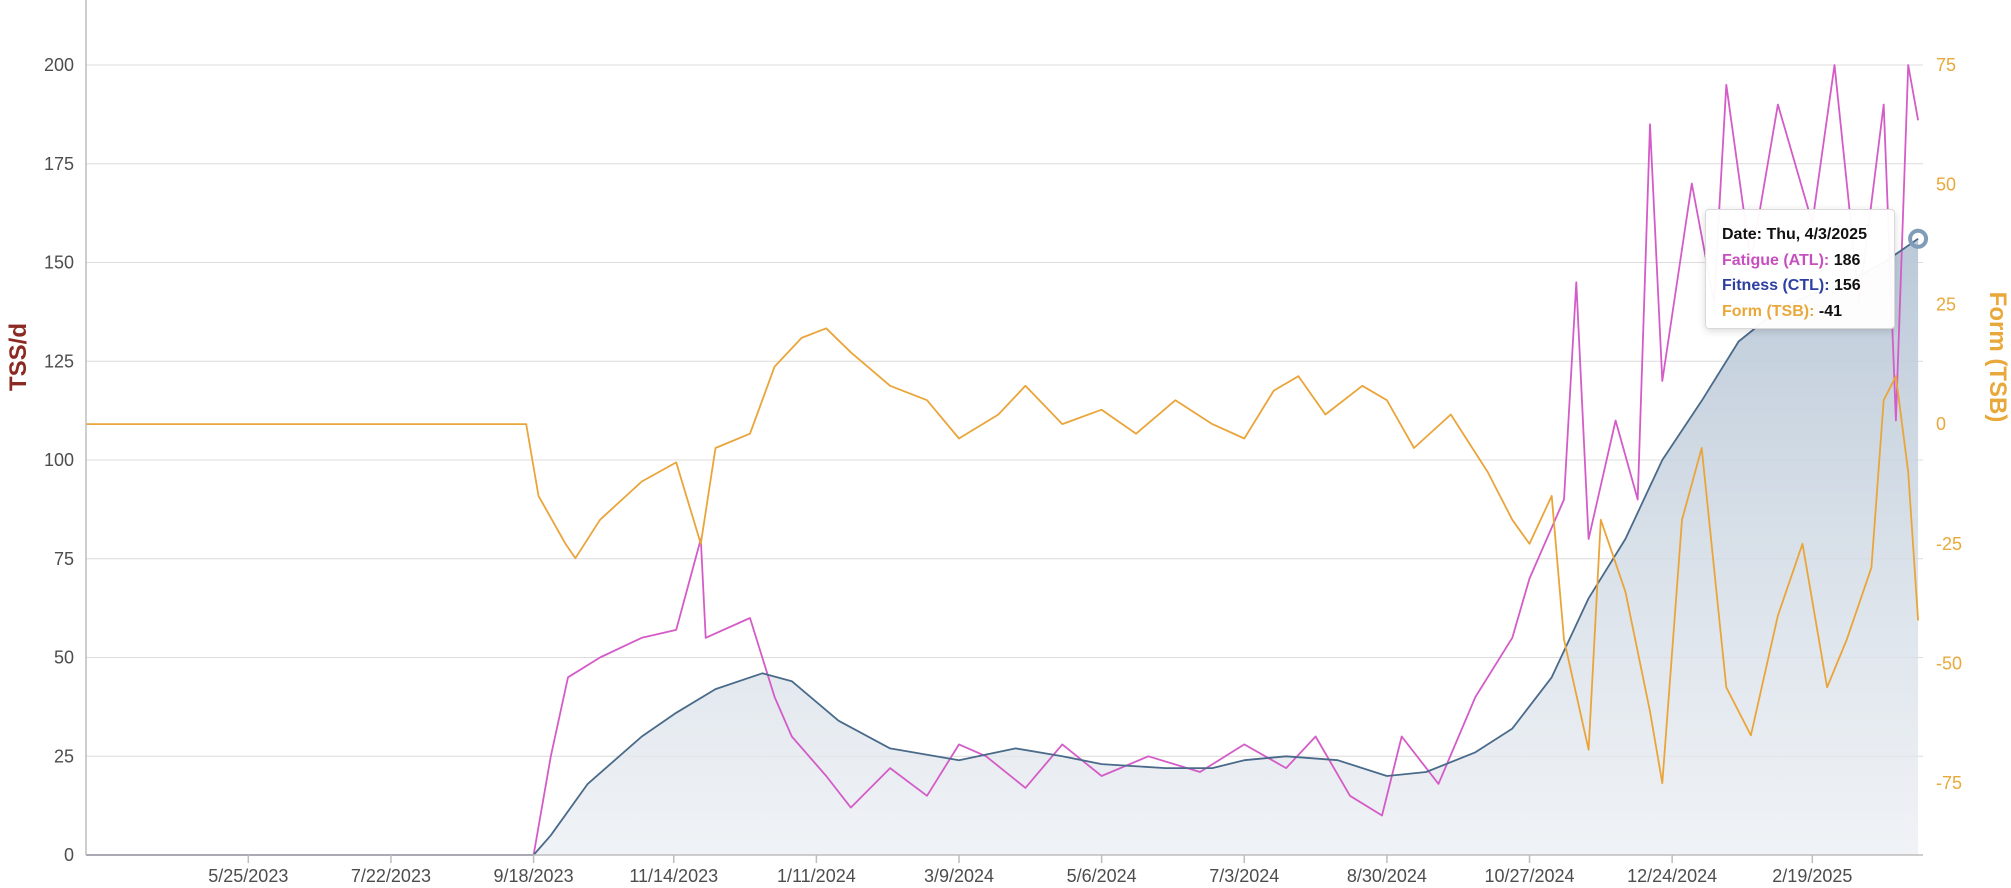 The width and height of the screenshot is (2011, 888). I want to click on x-tick-label: 7/3/2024, so click(1244, 876).